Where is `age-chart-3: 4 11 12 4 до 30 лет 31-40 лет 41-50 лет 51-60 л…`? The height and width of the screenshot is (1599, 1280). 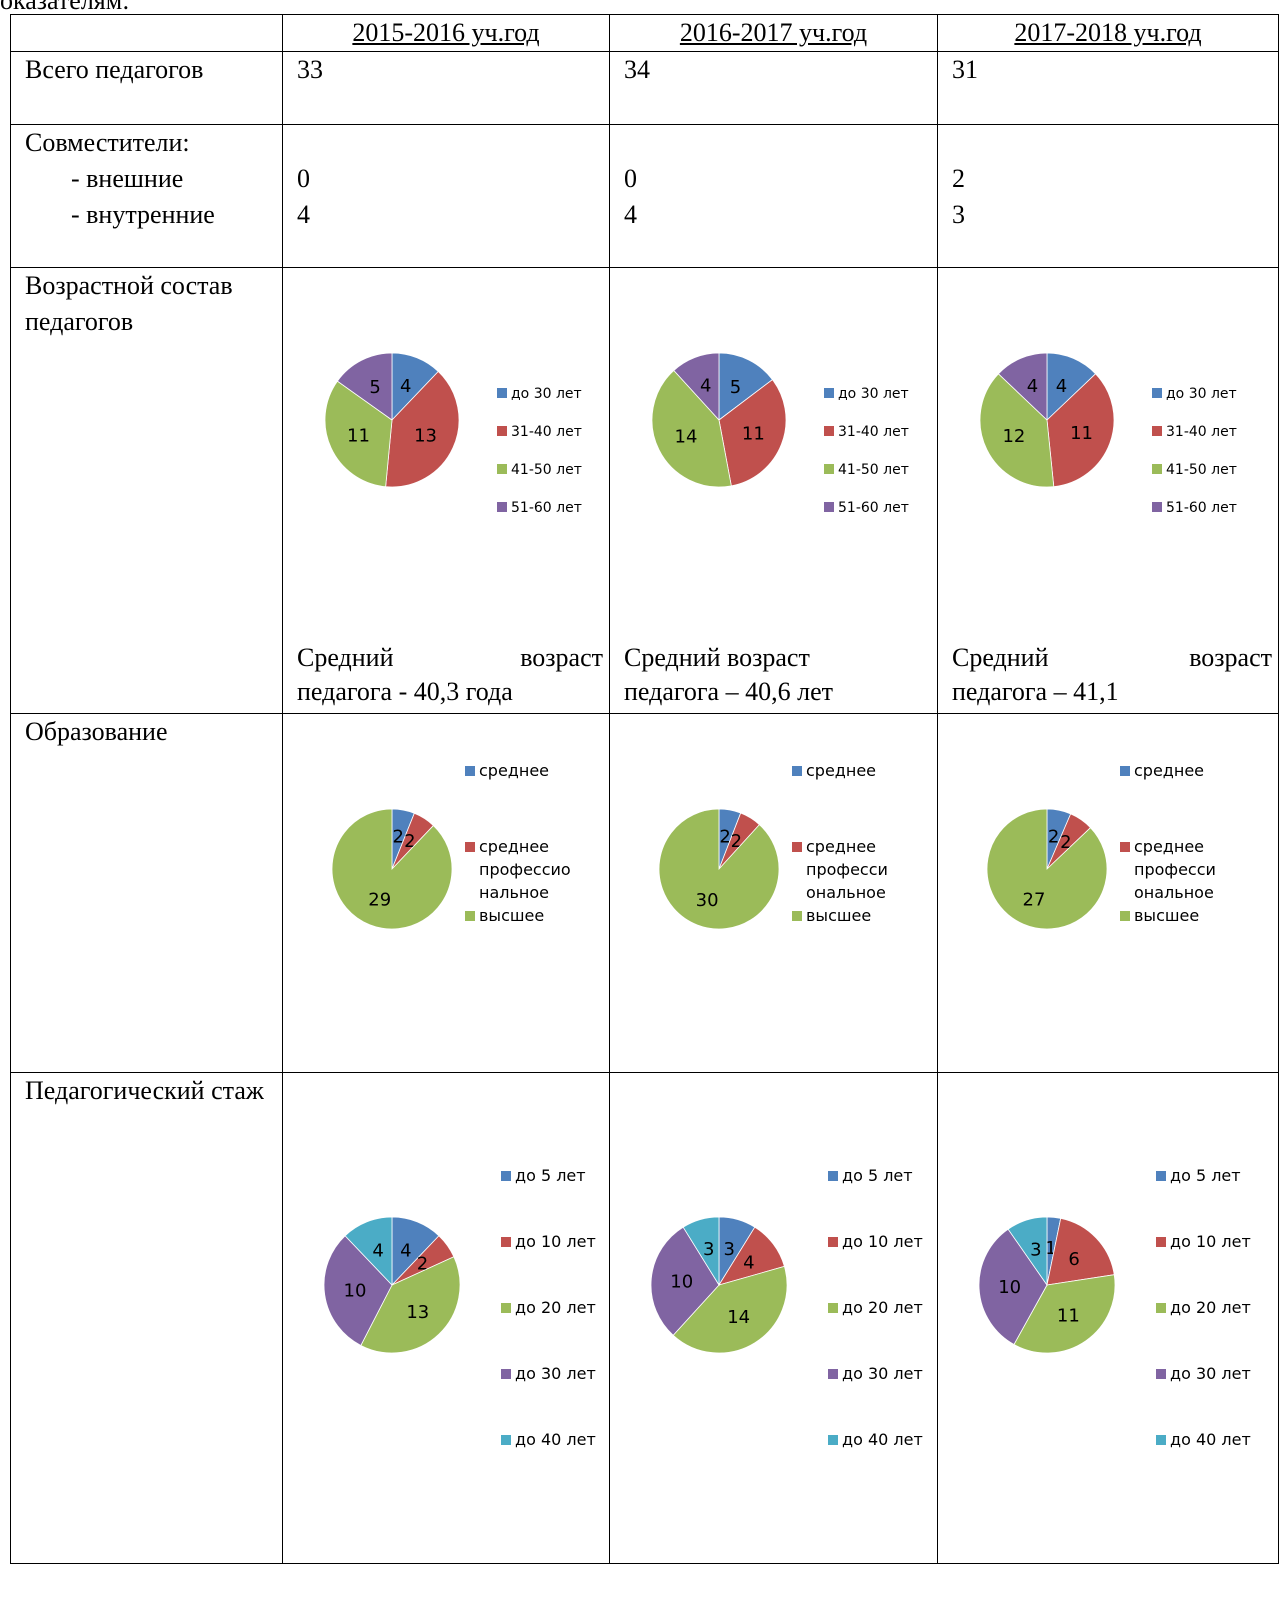 age-chart-3: 4 11 12 4 до 30 лет 31-40 лет 41-50 лет 51-60 л… is located at coordinates (1108, 434).